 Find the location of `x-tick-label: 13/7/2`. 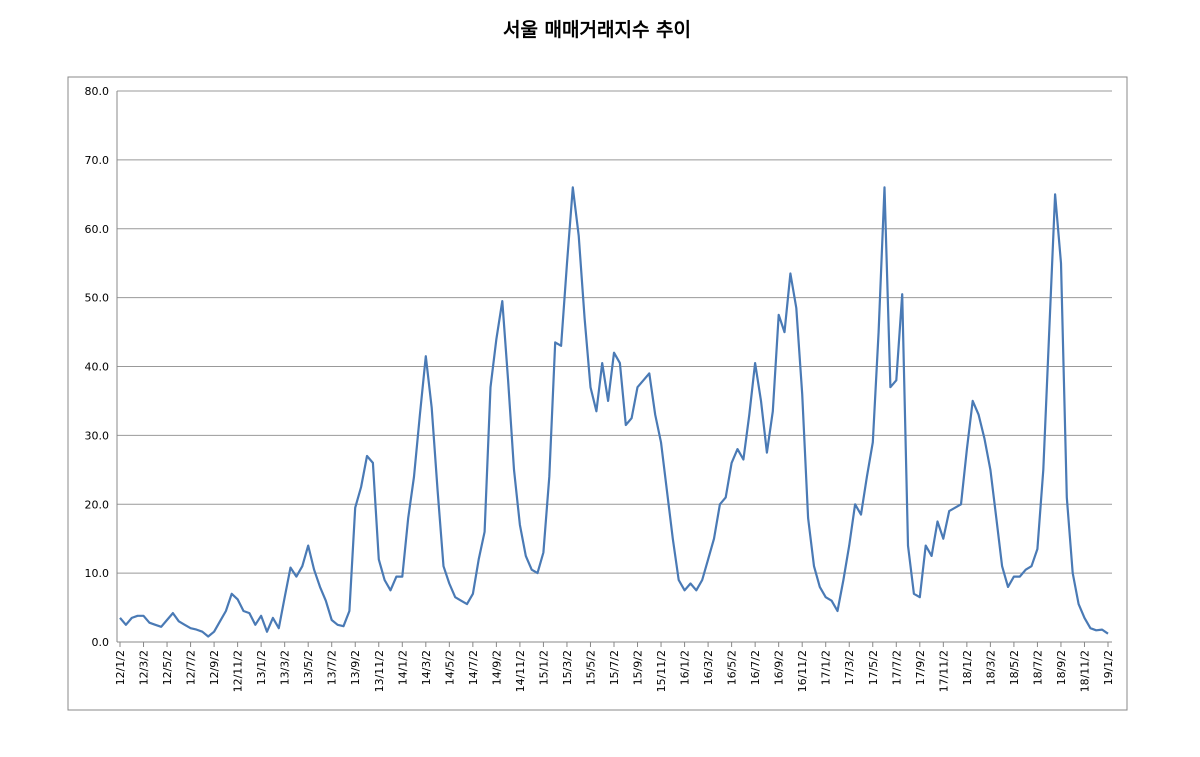

x-tick-label: 13/7/2 is located at coordinates (332, 667).